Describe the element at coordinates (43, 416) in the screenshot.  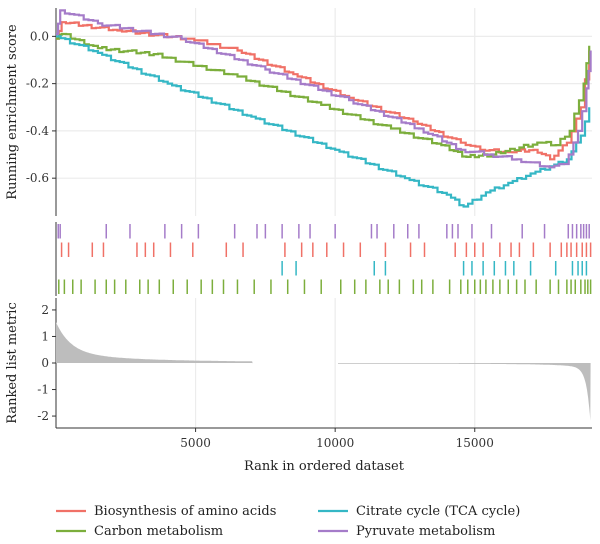
I see `metric-y-tick-label: -2` at that location.